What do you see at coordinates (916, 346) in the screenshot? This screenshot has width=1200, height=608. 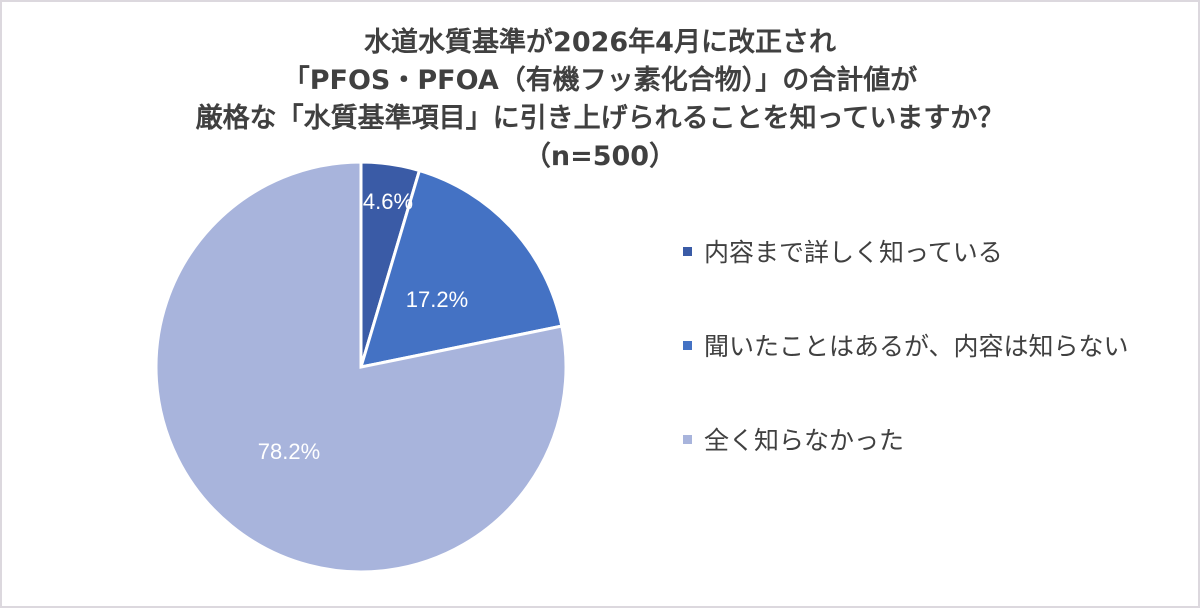 I see `legend-label: 聞いたことはあるが、内容は知らない` at bounding box center [916, 346].